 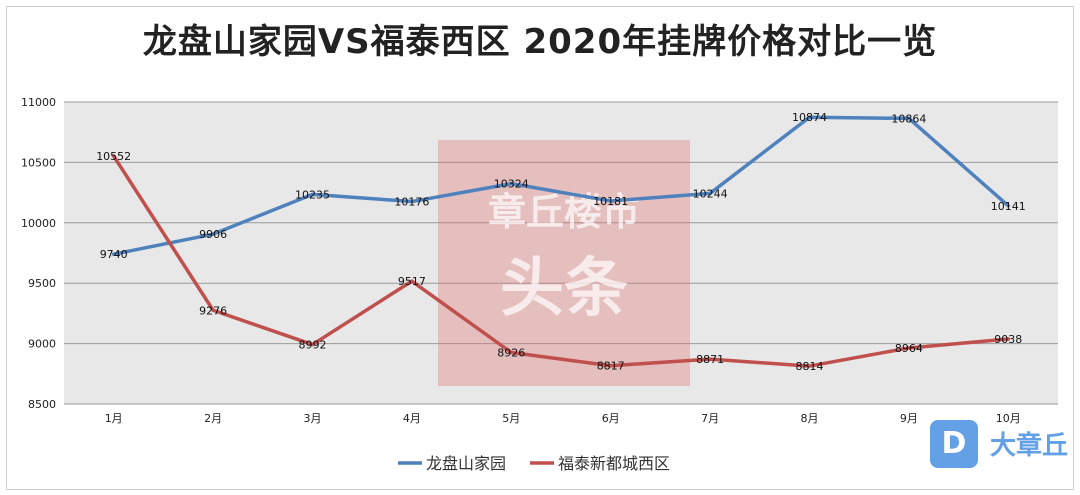 I want to click on logo-icon: D, so click(x=954, y=444).